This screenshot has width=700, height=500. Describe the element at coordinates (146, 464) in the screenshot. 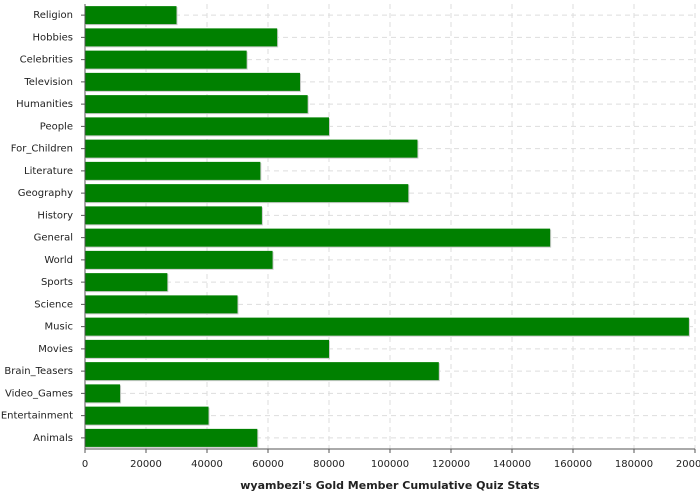

I see `x-tick-label: 20000` at that location.